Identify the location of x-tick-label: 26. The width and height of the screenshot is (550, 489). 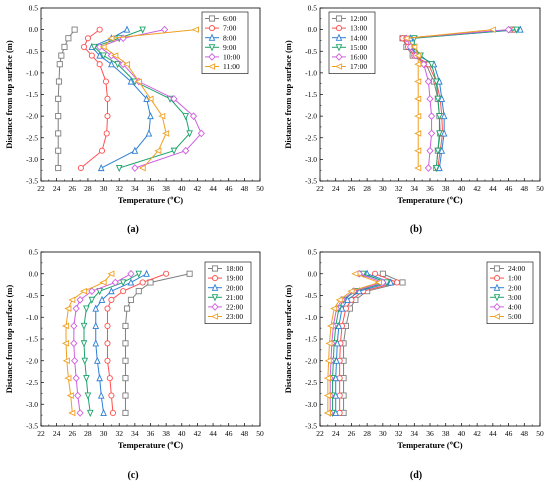
(73, 188).